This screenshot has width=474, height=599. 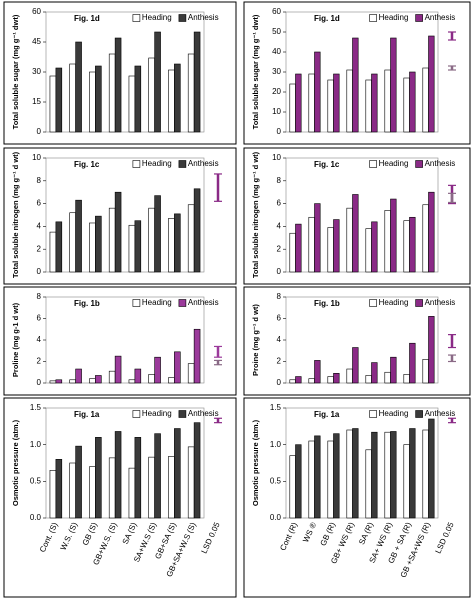 What do you see at coordinates (90, 534) in the screenshot?
I see `x-tick-label: GB (S)` at bounding box center [90, 534].